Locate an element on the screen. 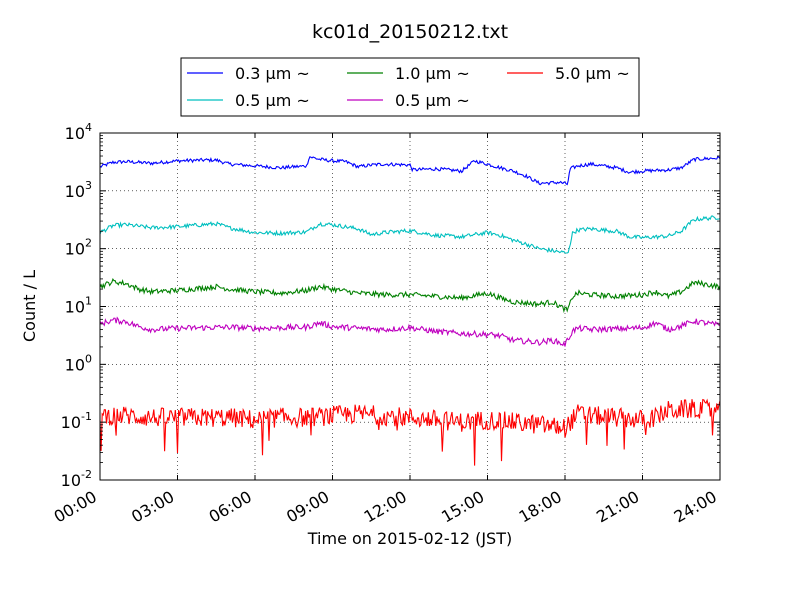 The width and height of the screenshot is (800, 600). y-axis-label: Count / L is located at coordinates (29, 306).